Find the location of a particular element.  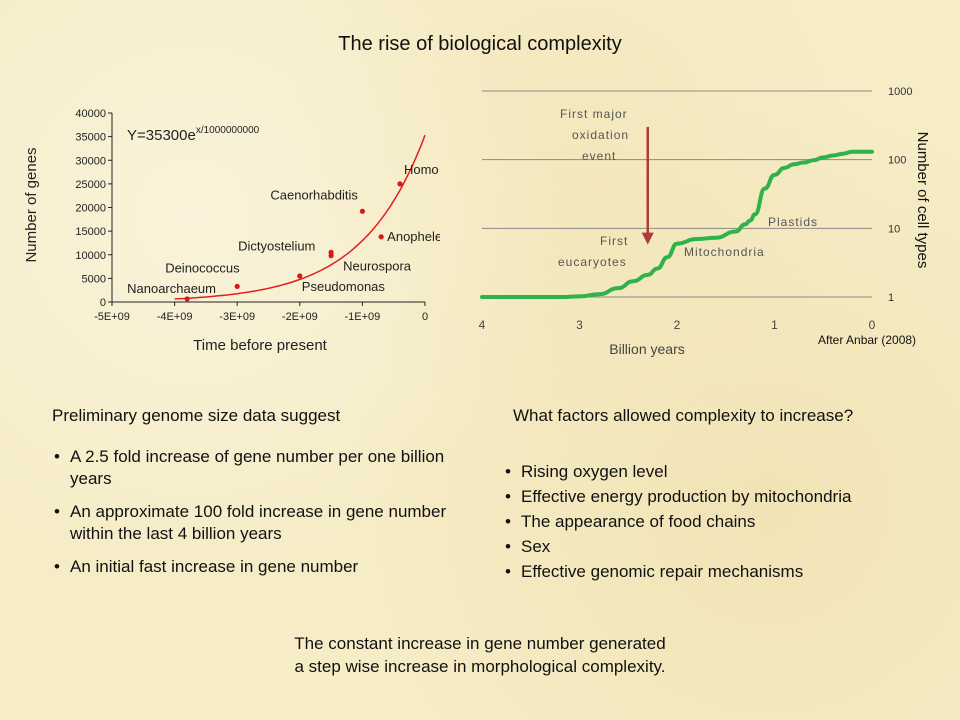

right-x-ticks: 4 3 2 1 0 is located at coordinates (677, 325).